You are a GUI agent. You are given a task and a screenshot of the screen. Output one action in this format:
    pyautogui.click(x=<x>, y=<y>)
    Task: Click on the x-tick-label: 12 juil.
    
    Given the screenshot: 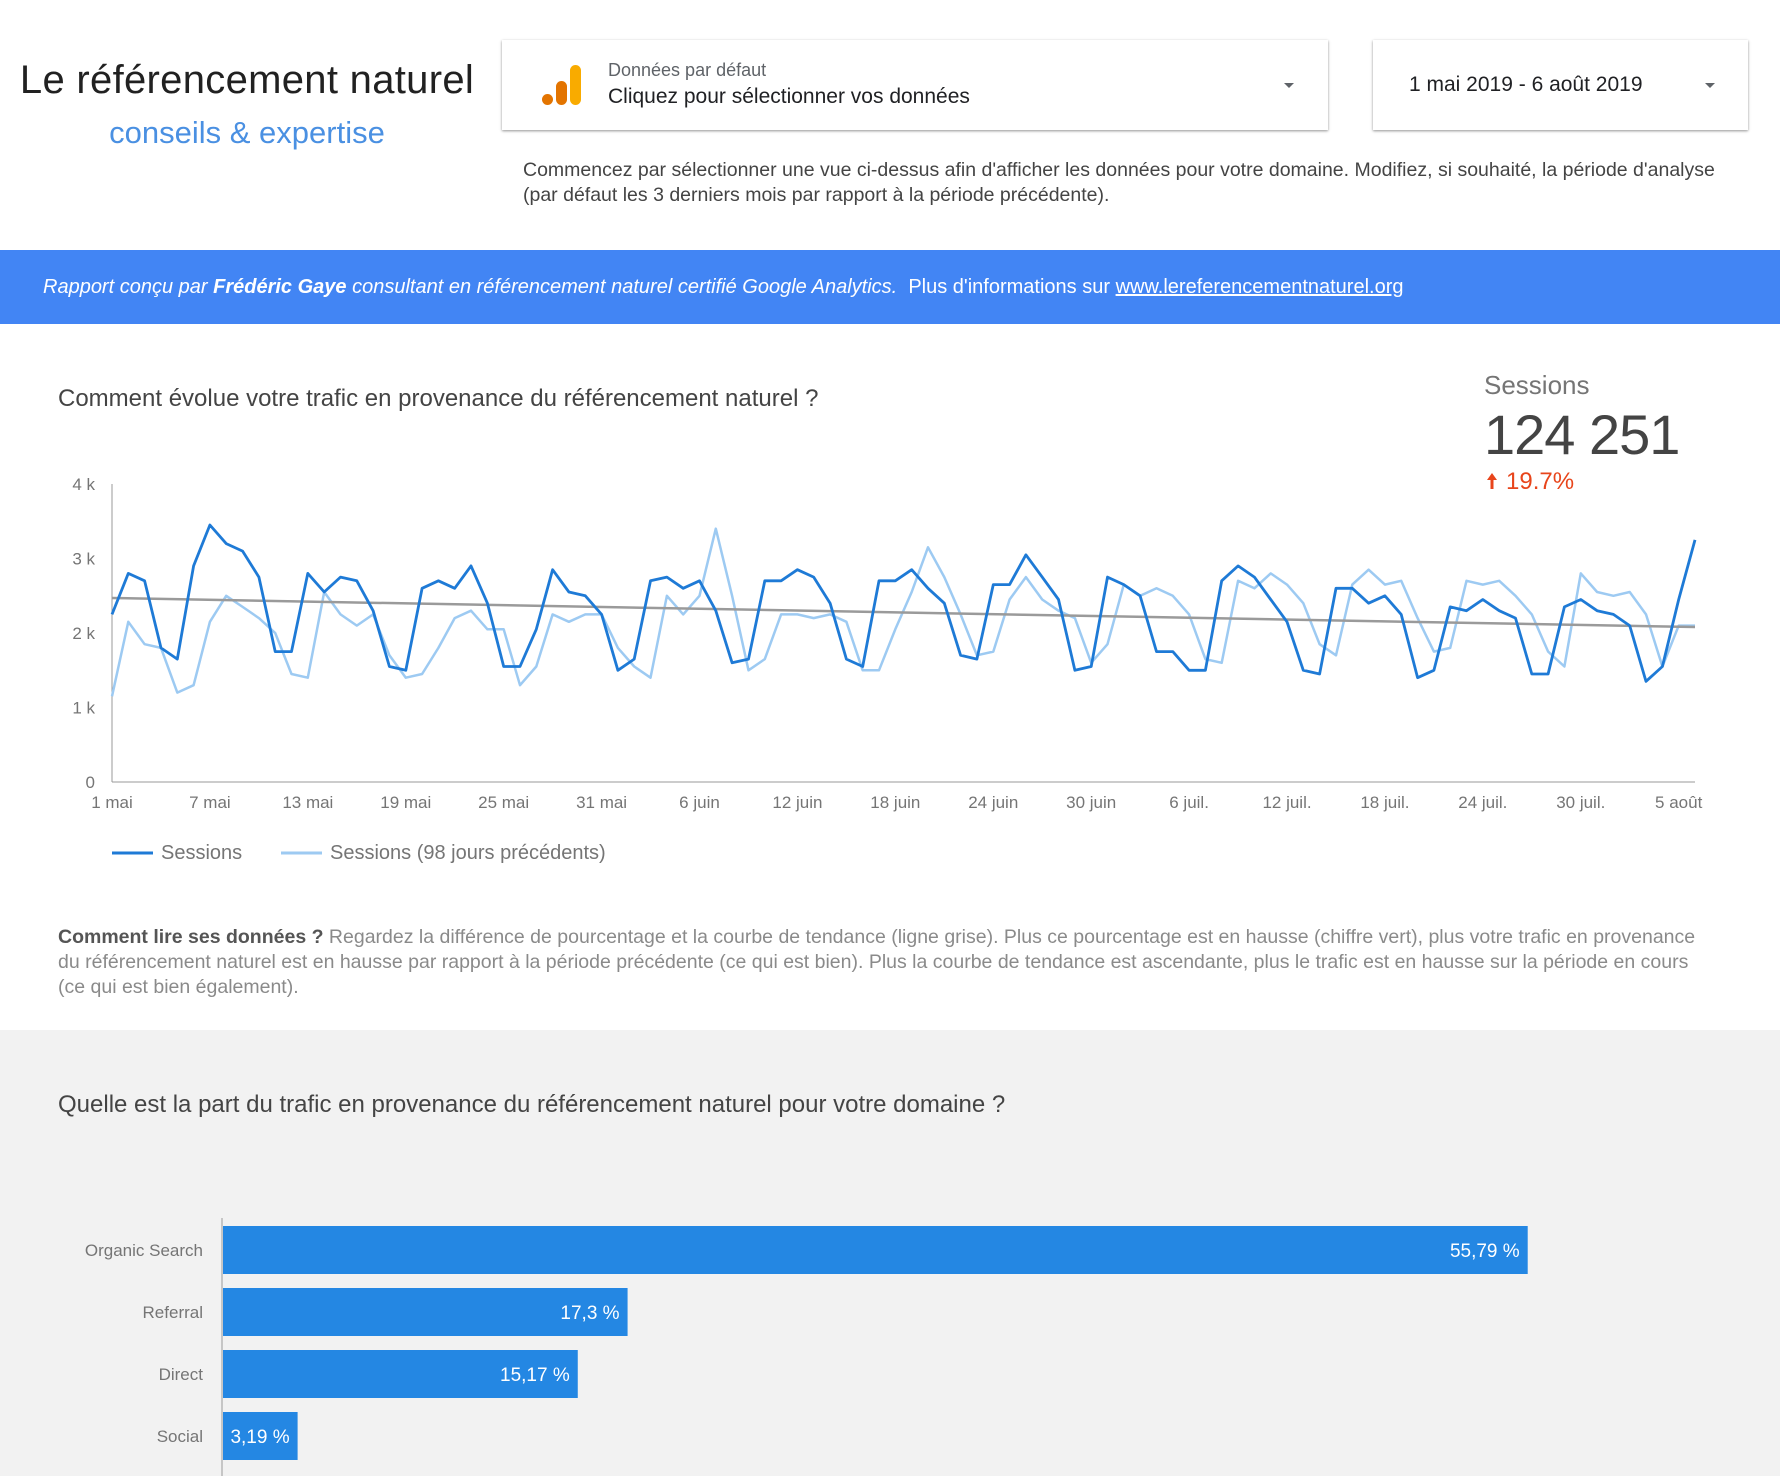 What is the action you would take?
    pyautogui.click(x=1286, y=802)
    